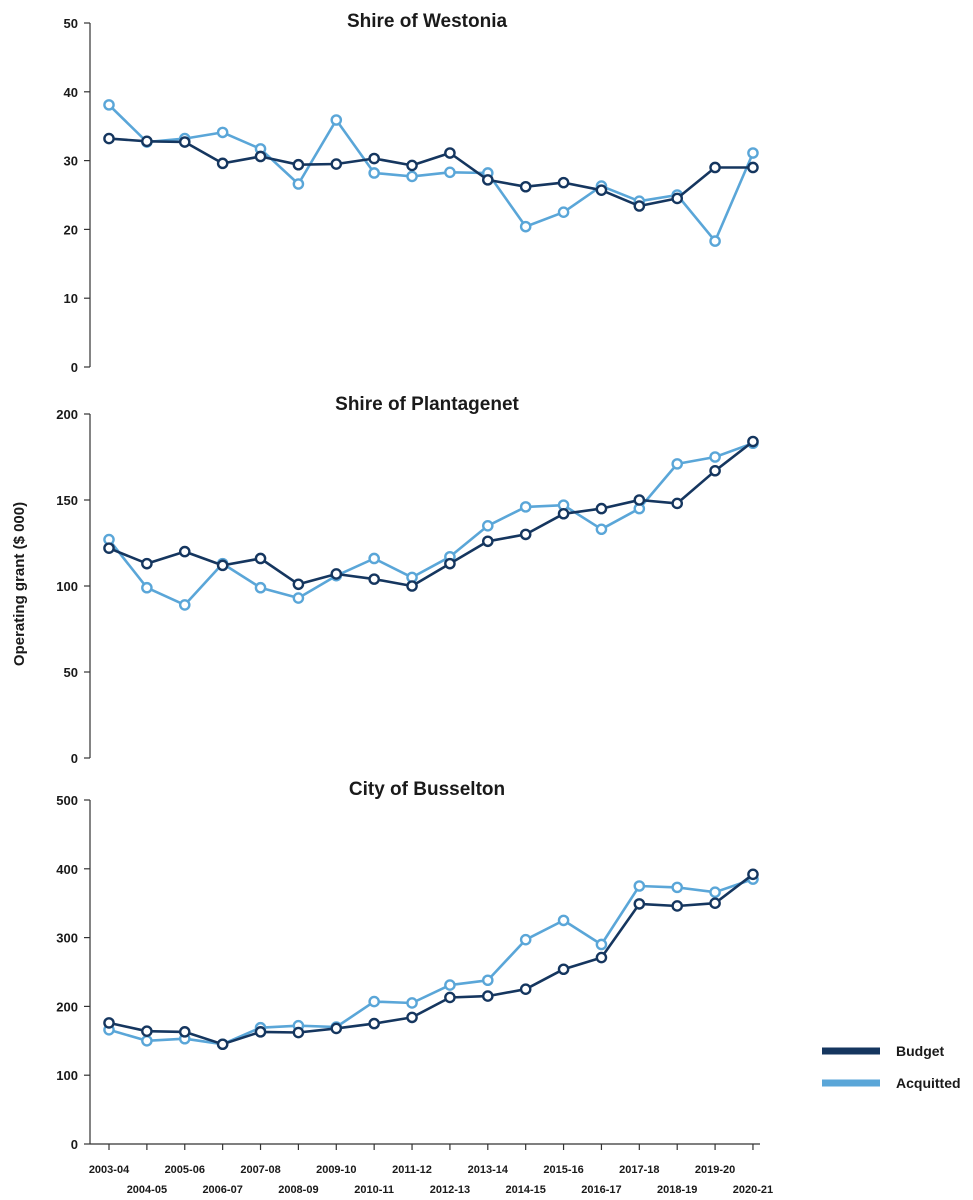 The width and height of the screenshot is (973, 1200). Describe the element at coordinates (67, 800) in the screenshot. I see `y-tick-label: 500` at that location.